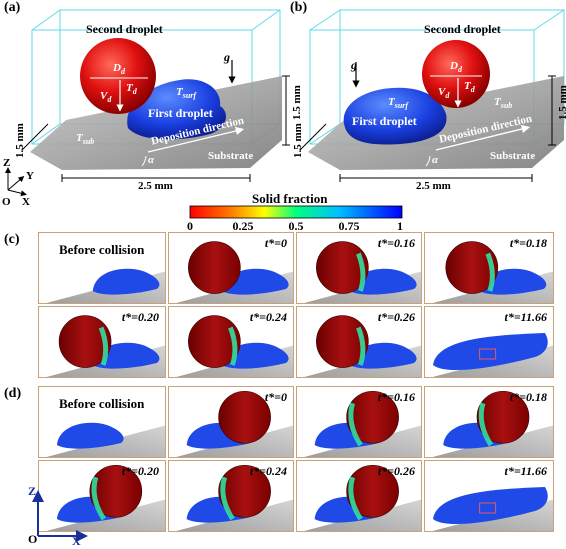  I want to click on second-droplet-a, so click(118, 76).